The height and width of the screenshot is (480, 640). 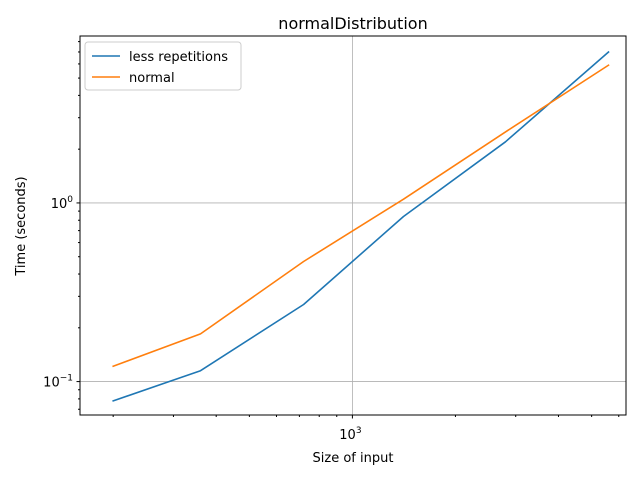 I want to click on legend-label-1: less repetitions, so click(x=178, y=57).